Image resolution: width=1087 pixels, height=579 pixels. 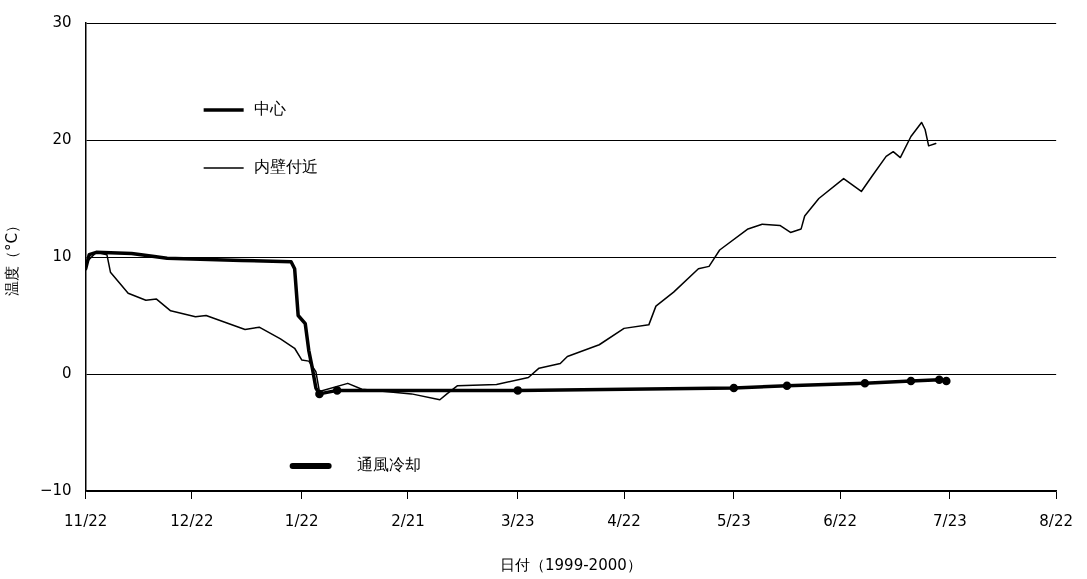 I want to click on x-tick-label: 3/23, so click(x=517, y=520).